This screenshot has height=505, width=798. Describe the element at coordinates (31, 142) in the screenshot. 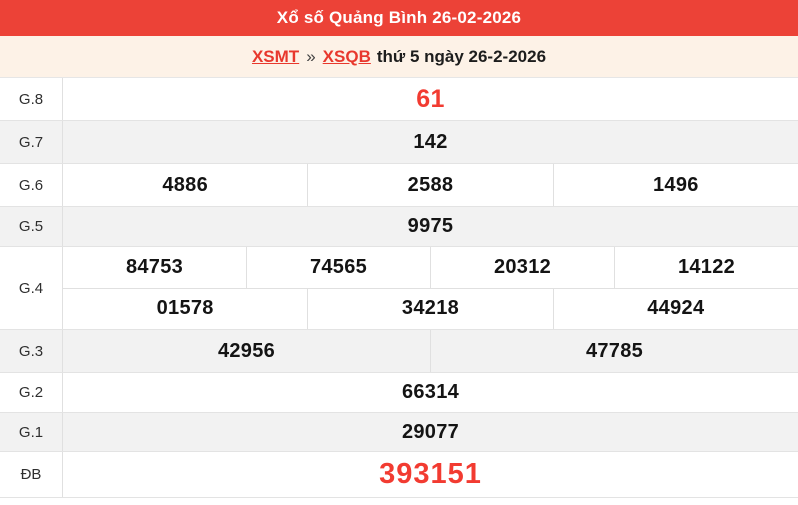

I see `prize-label: G.7` at that location.